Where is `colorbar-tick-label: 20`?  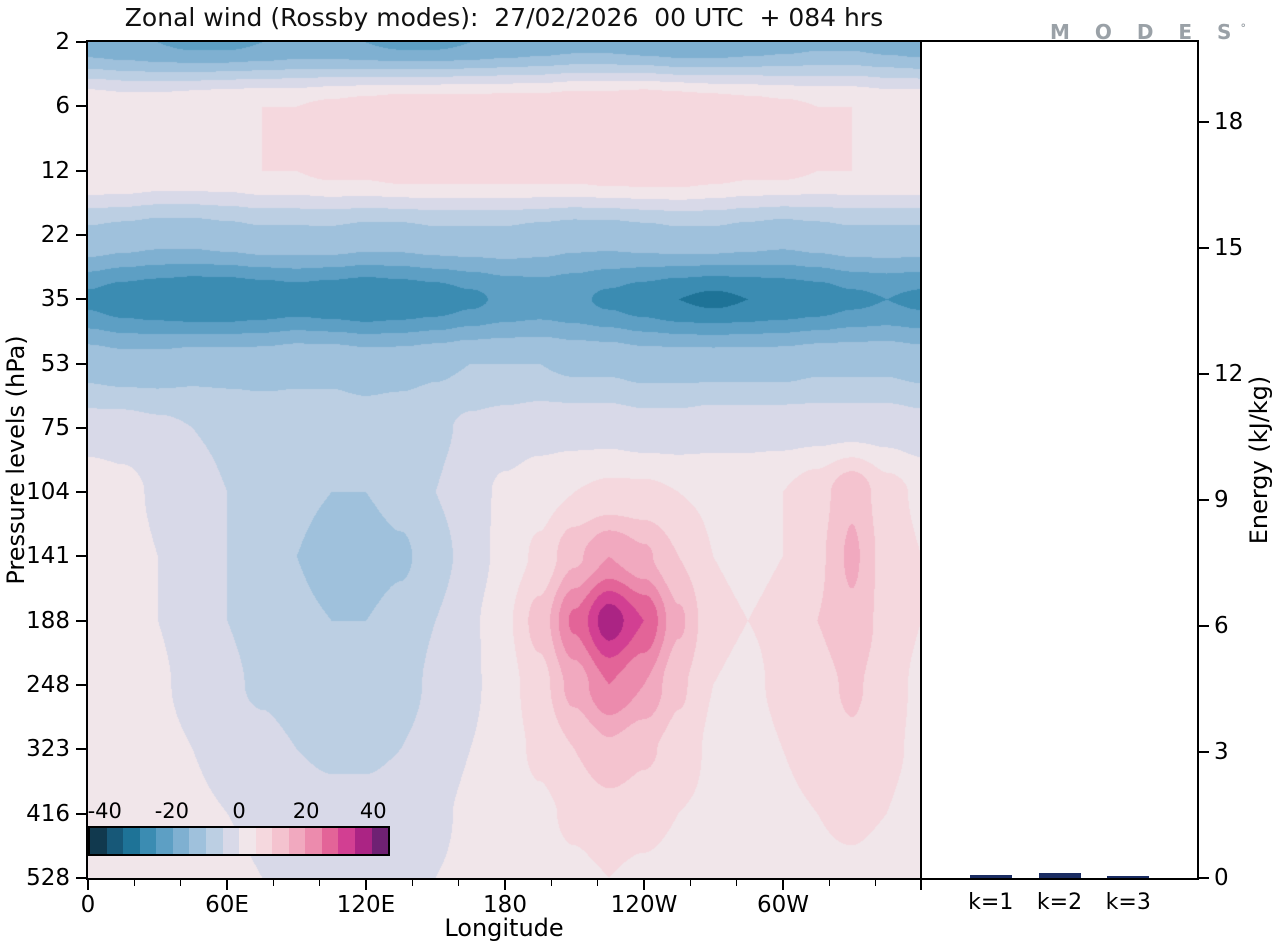
colorbar-tick-label: 20 is located at coordinates (306, 811).